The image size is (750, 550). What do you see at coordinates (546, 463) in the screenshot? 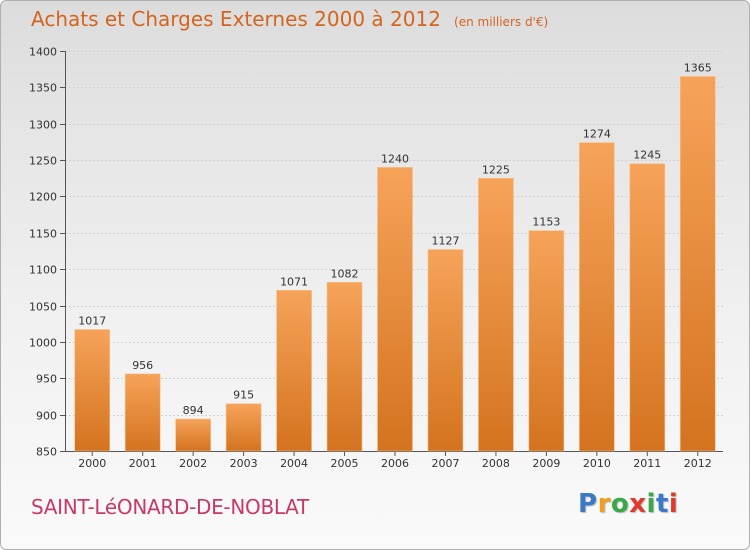
I see `x-tick-label: 2009` at bounding box center [546, 463].